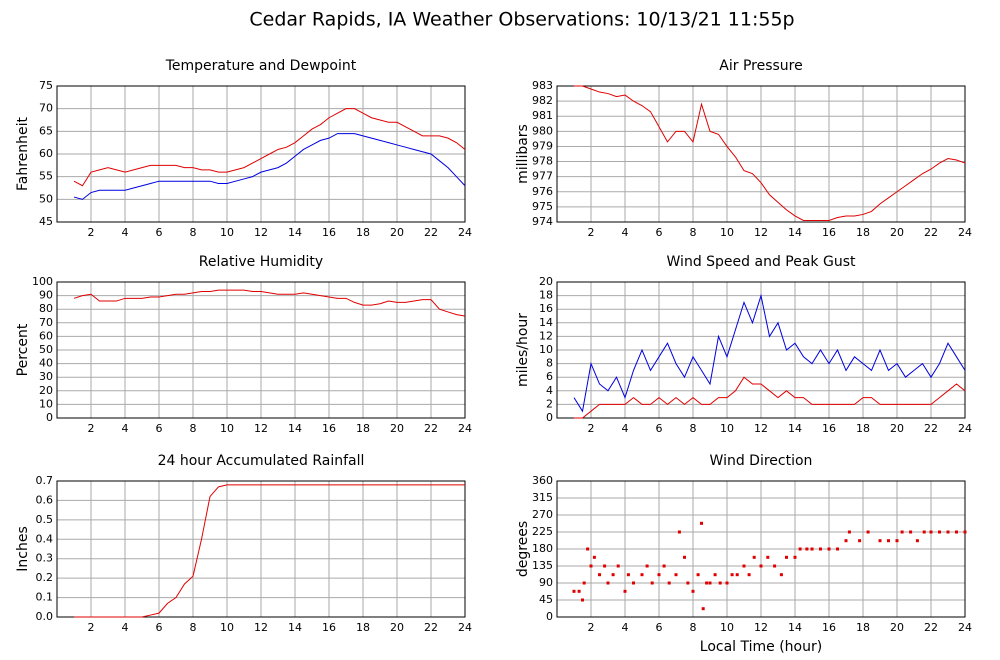 This screenshot has height=660, width=1000. What do you see at coordinates (542, 161) in the screenshot?
I see `y-tick-label: 978` at bounding box center [542, 161].